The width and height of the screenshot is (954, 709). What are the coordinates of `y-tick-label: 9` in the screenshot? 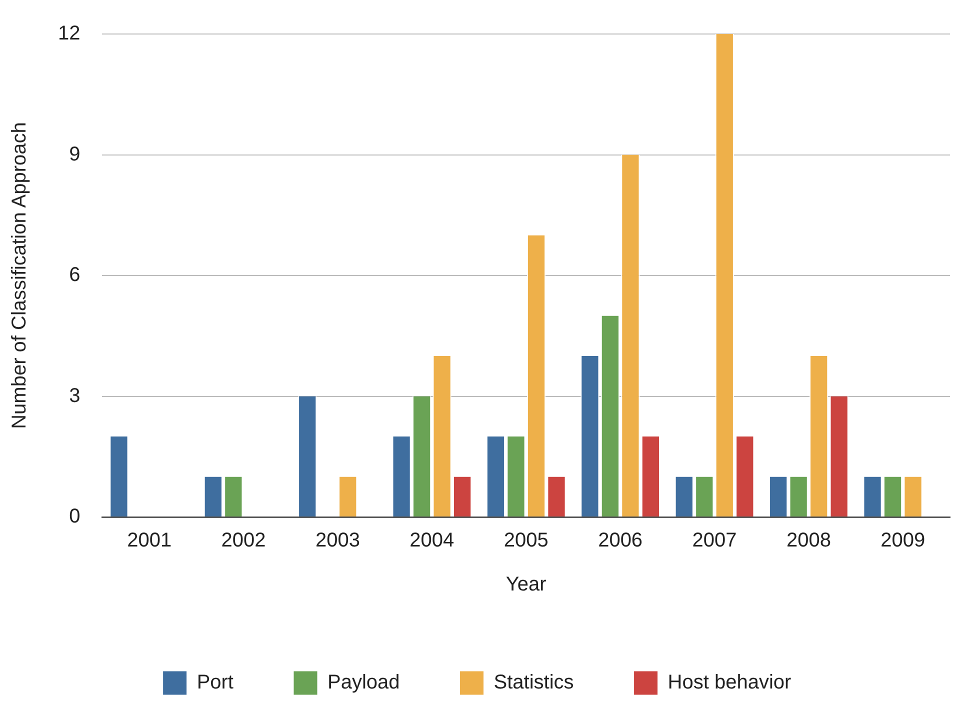 It's located at (74, 154).